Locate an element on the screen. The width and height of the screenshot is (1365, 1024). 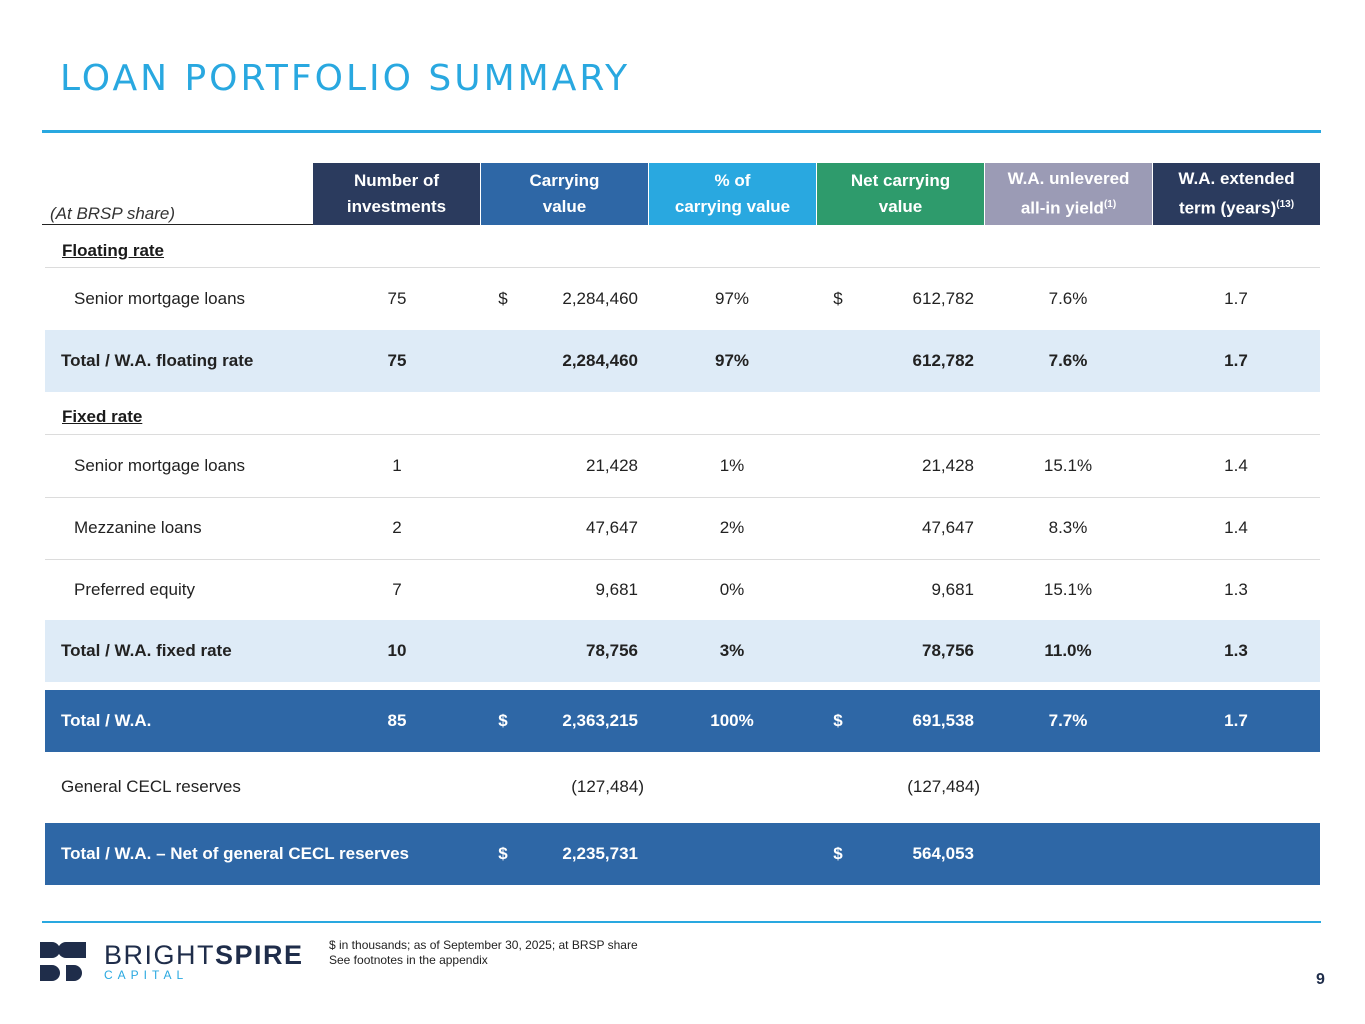
header-wa-extended-term: W.A. extended term (years)(13) is located at coordinates (1236, 194).